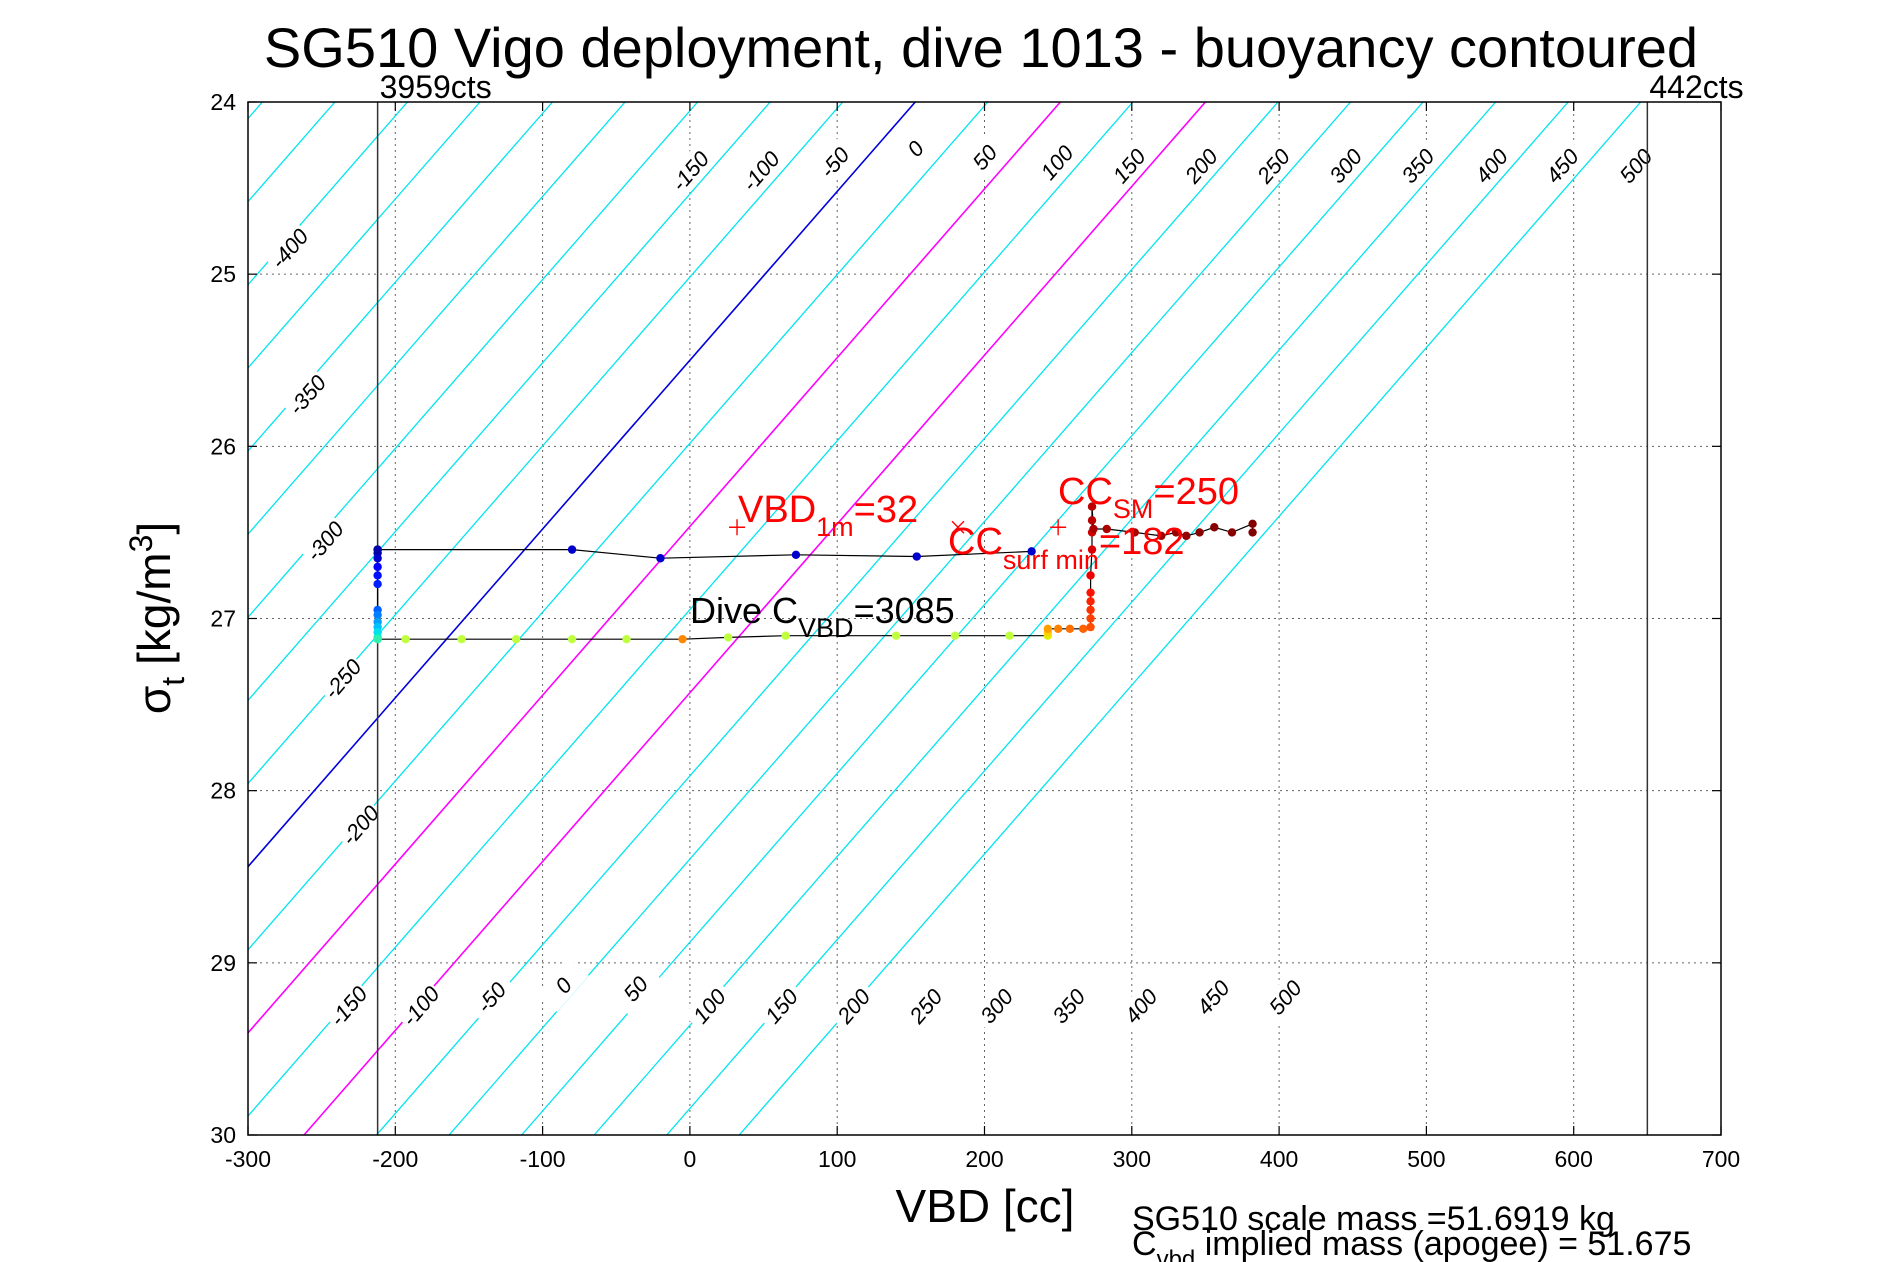  Describe the element at coordinates (1058, 527) in the screenshot. I see `plus-marker` at that location.